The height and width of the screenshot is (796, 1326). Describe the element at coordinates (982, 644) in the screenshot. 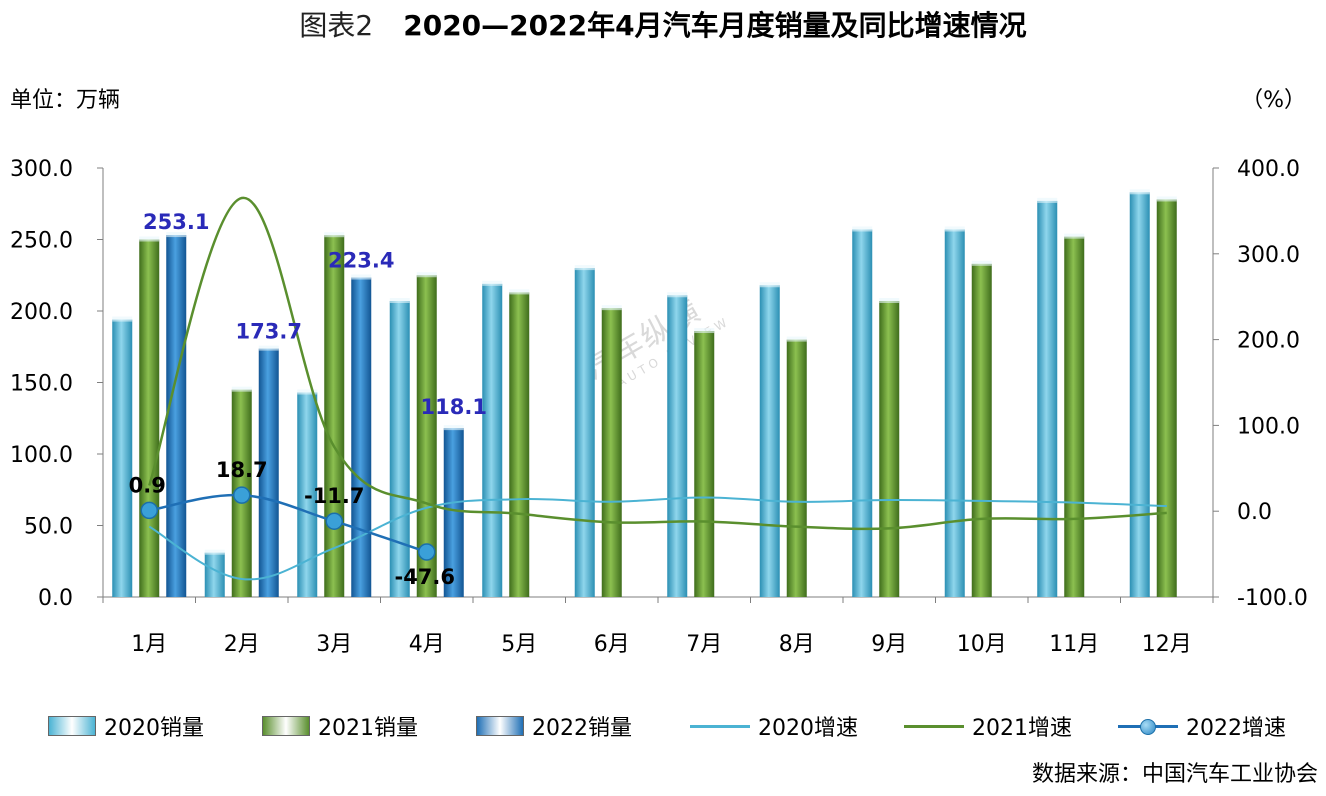

I see `x-axis-tick-label: 10月` at that location.